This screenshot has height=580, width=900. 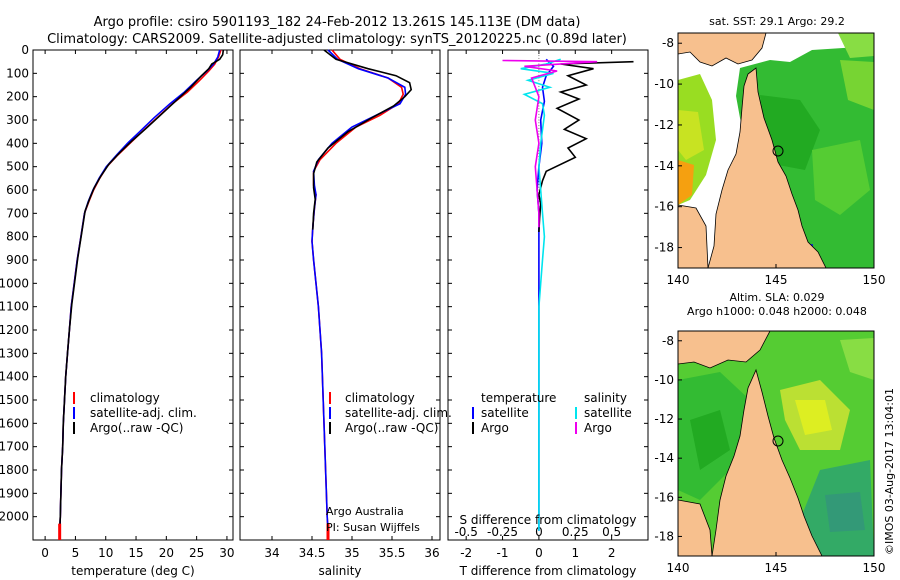 I want to click on sst-map-argo-marker, so click(x=778, y=151).